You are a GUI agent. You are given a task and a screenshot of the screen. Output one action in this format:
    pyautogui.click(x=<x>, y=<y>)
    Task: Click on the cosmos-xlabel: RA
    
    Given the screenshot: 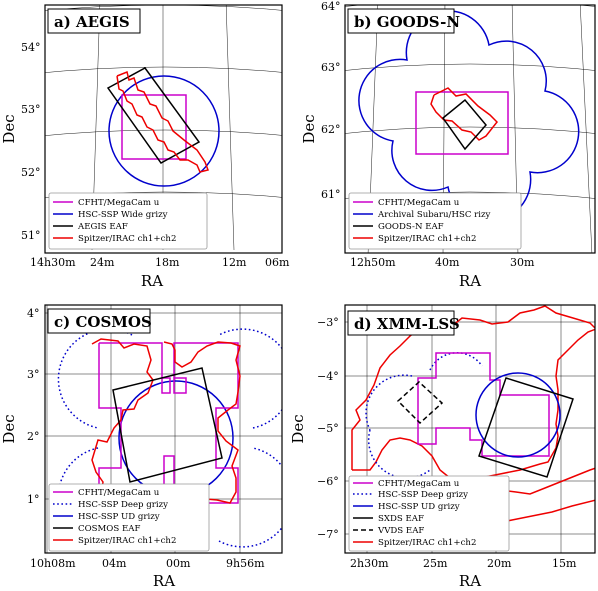 What is the action you would take?
    pyautogui.click(x=164, y=581)
    